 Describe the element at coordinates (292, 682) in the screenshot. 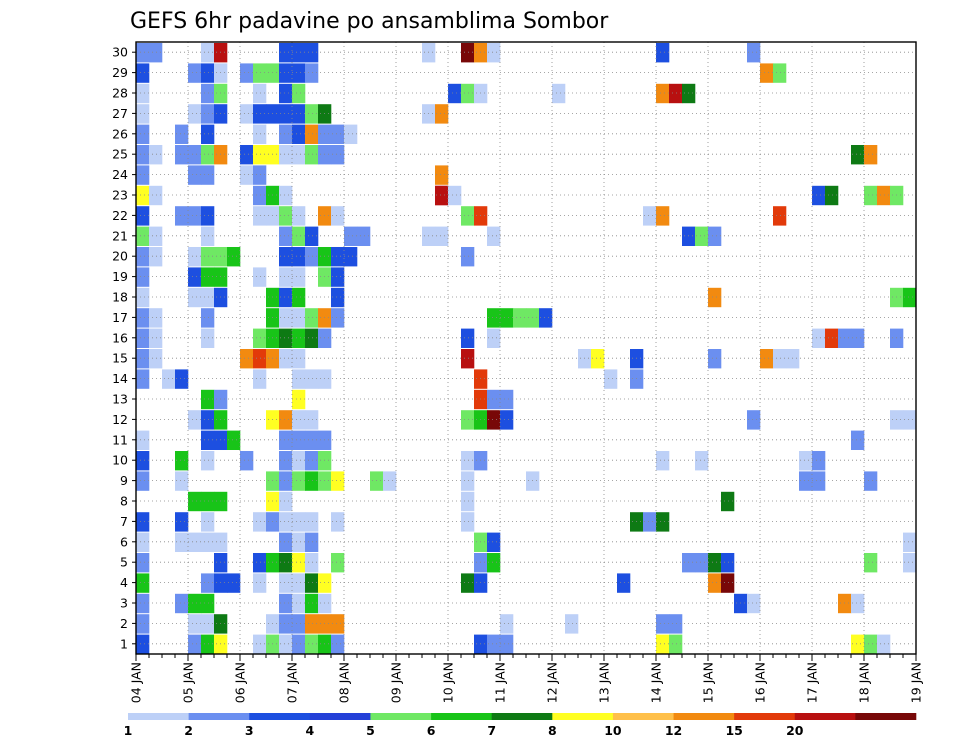

I see `x-tick-label: 07 JAN` at that location.